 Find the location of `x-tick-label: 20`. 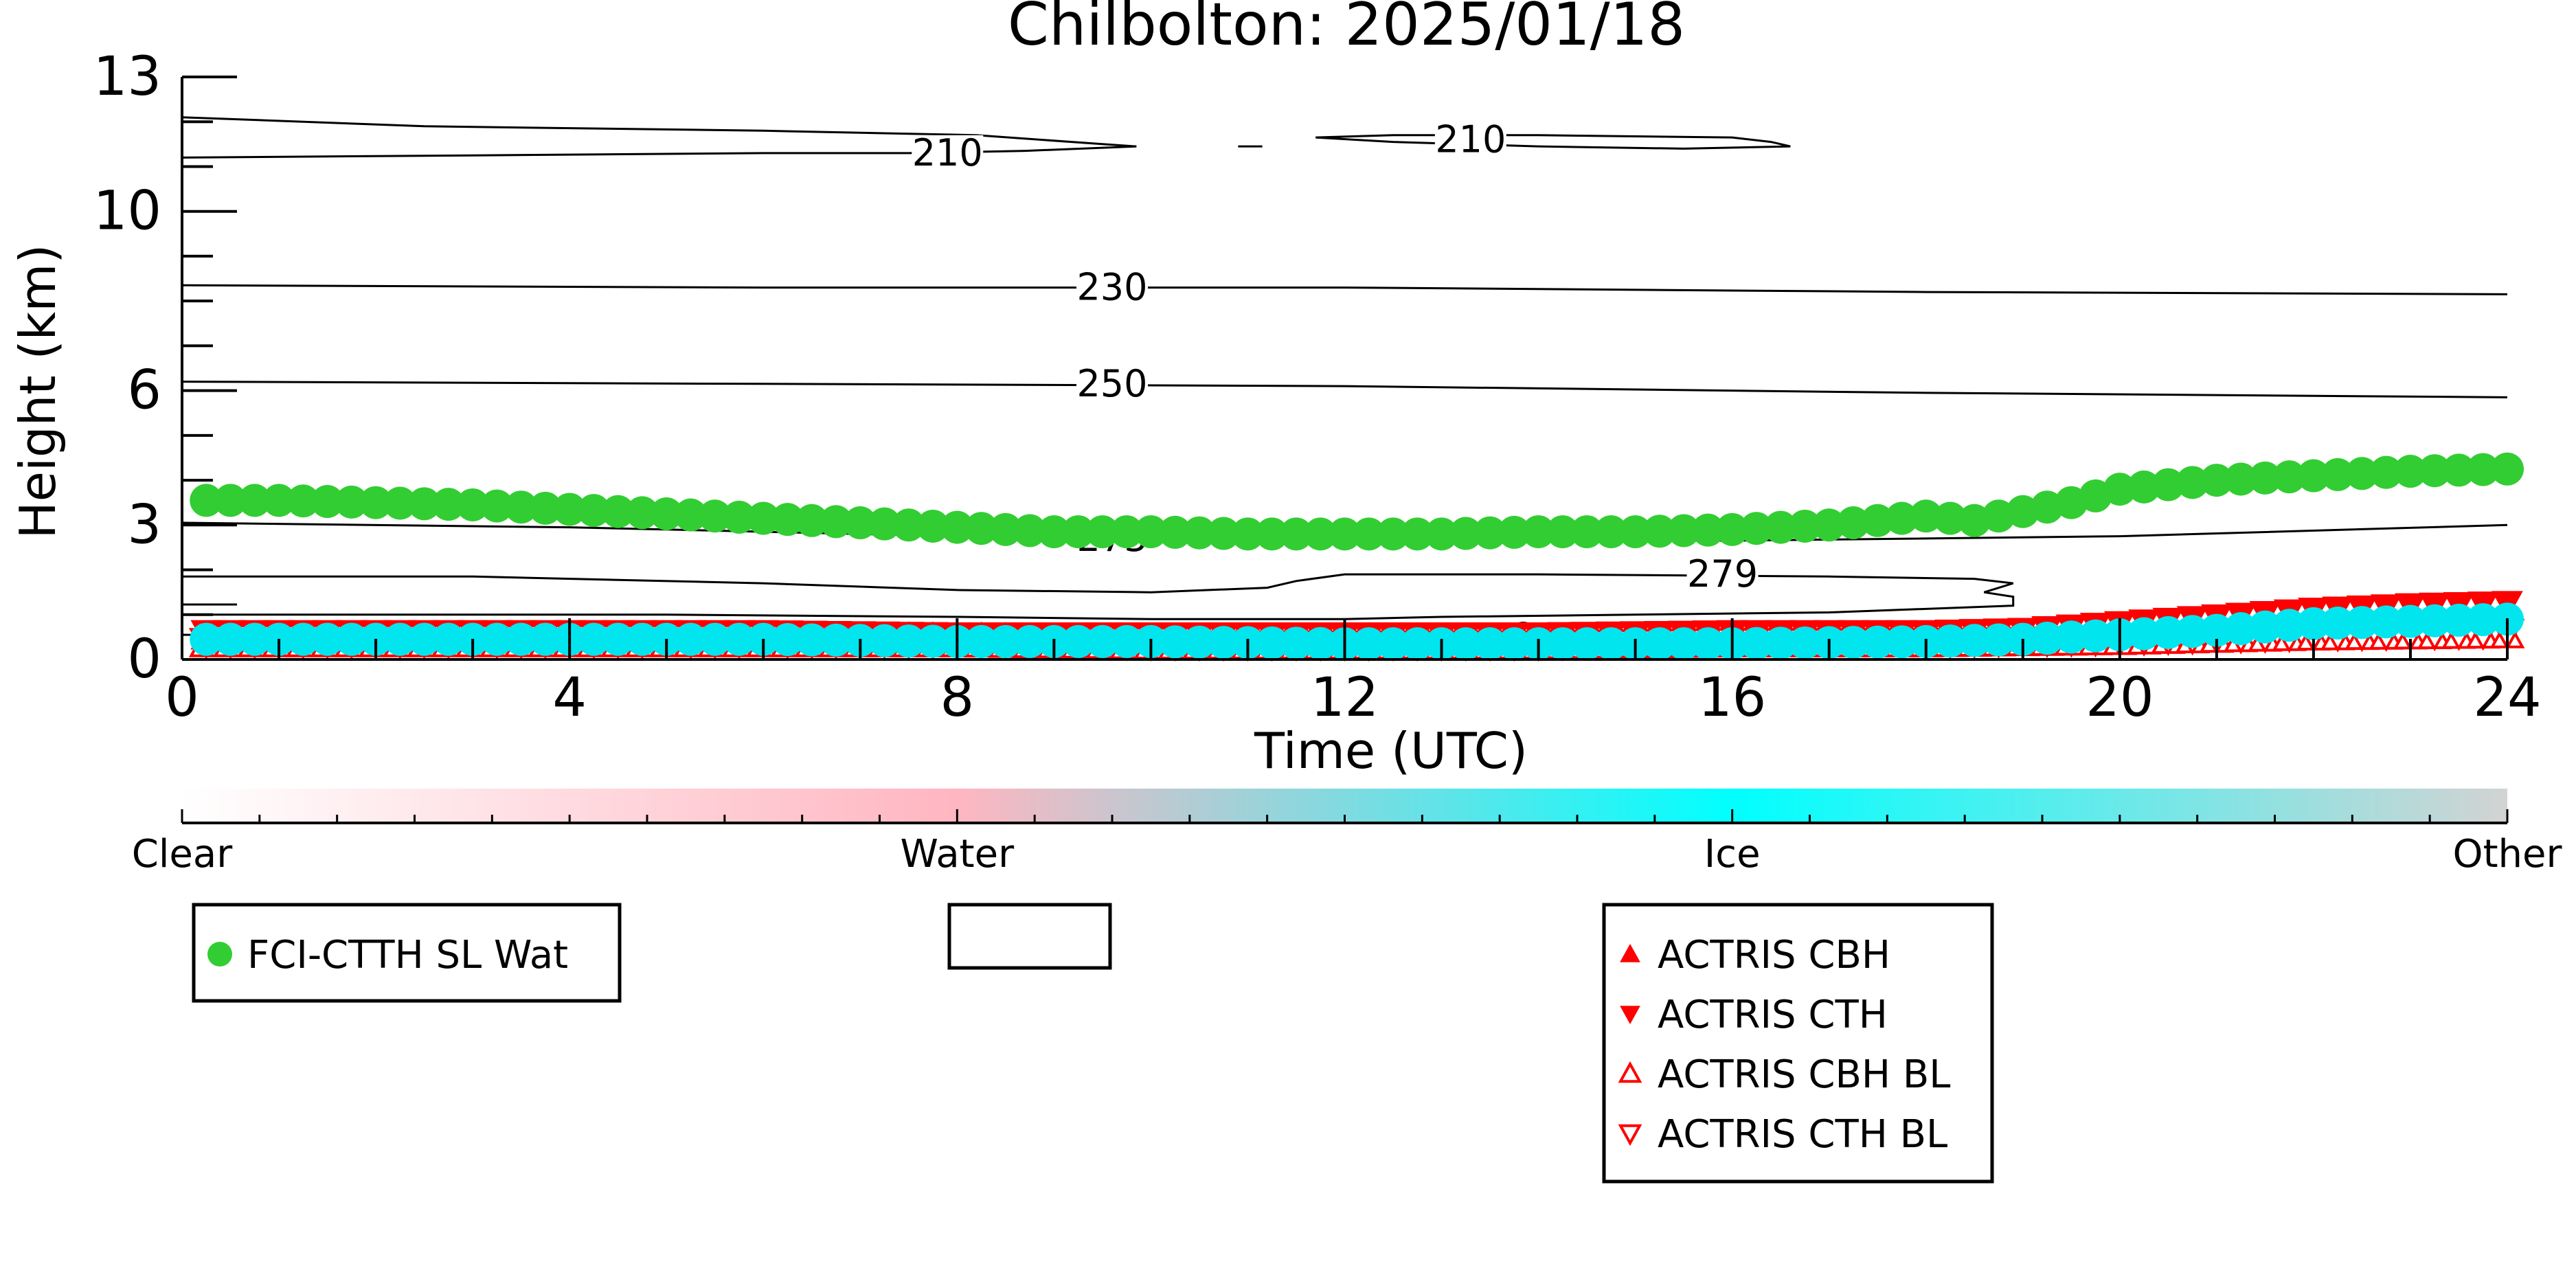

x-tick-label: 20 is located at coordinates (2120, 698).